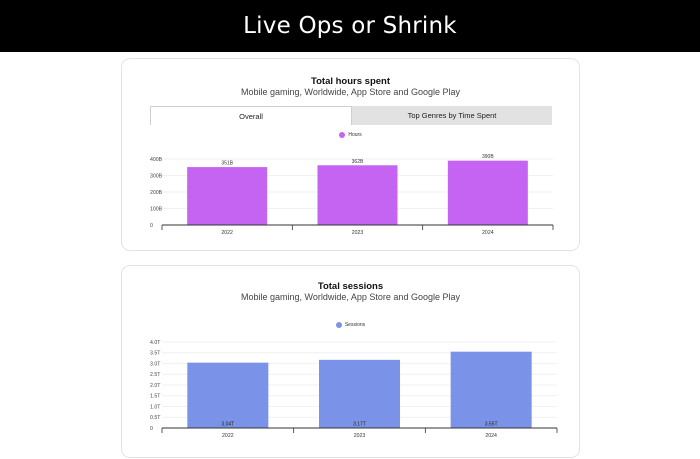  Describe the element at coordinates (156, 160) in the screenshot. I see `hours-y-tick-label: 400B` at that location.